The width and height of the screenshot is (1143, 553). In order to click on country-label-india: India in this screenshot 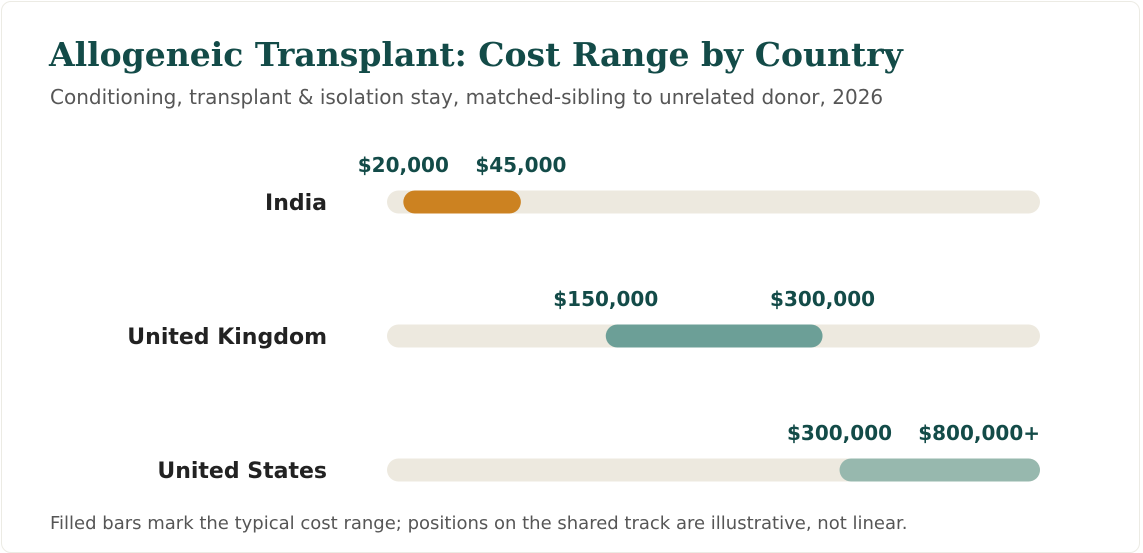, I will do `click(296, 203)`.